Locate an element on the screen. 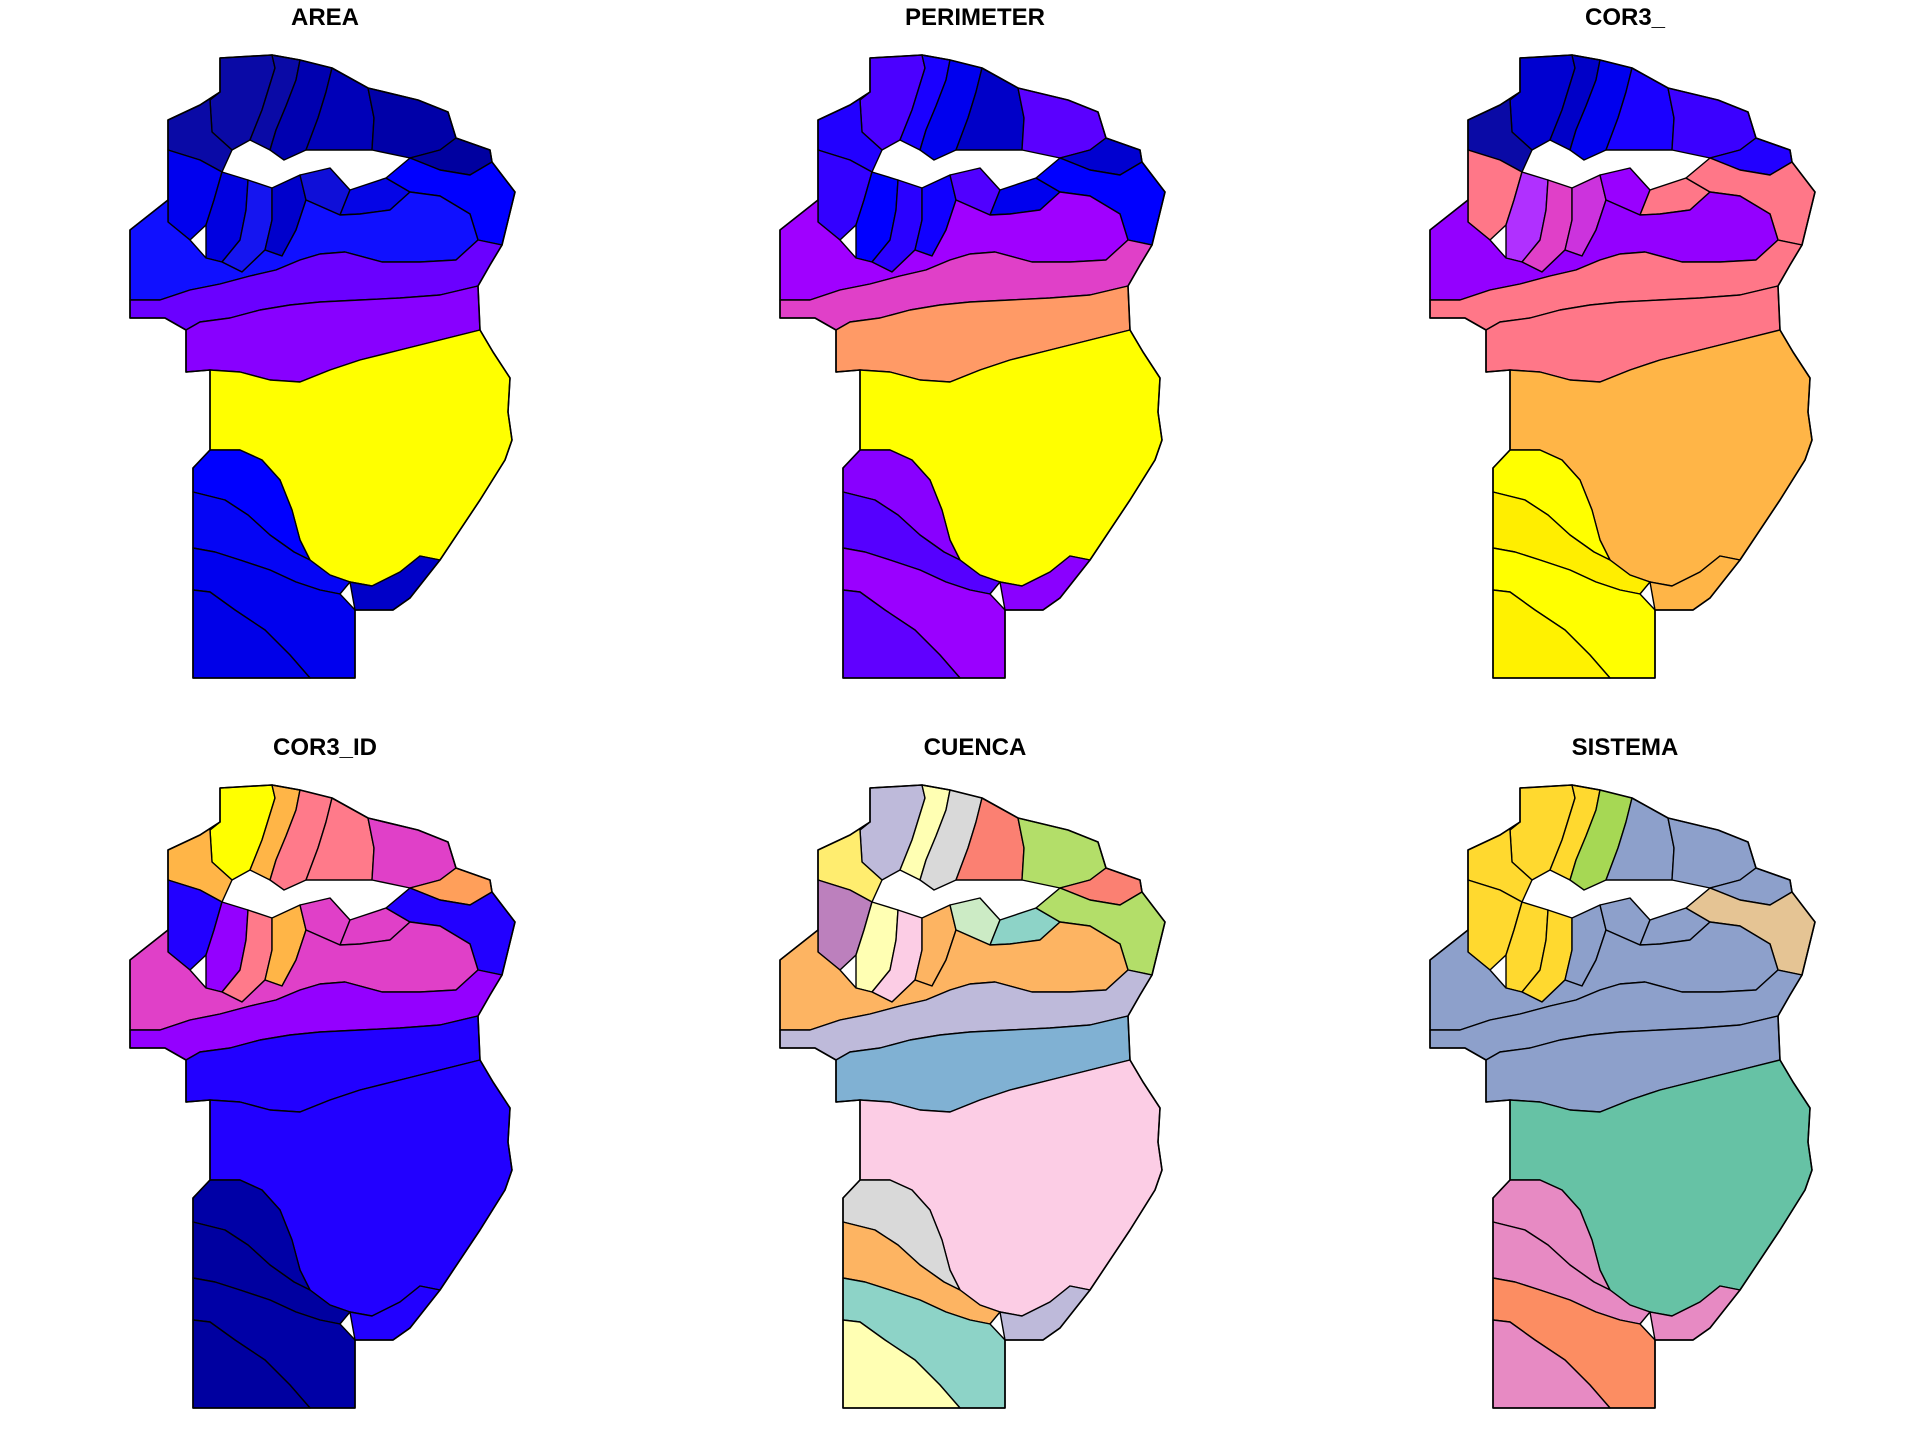  map-panel-perimeter: PERIMETER is located at coordinates (972, 341).